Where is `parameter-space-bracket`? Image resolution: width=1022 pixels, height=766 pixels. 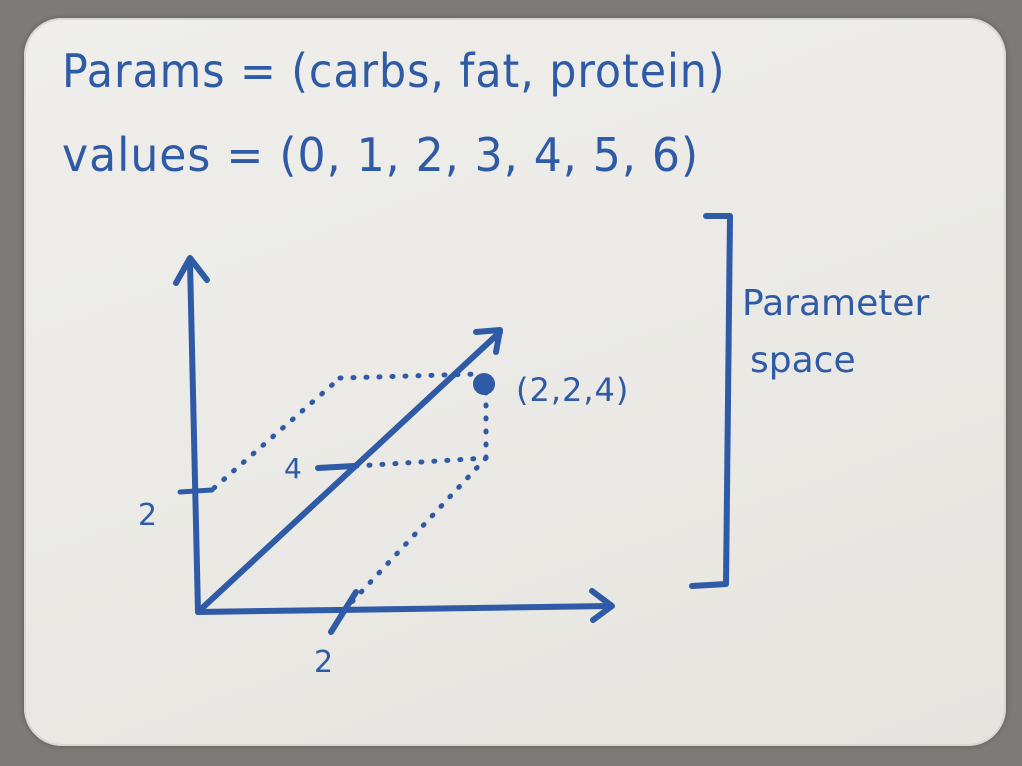 parameter-space-bracket is located at coordinates (711, 401).